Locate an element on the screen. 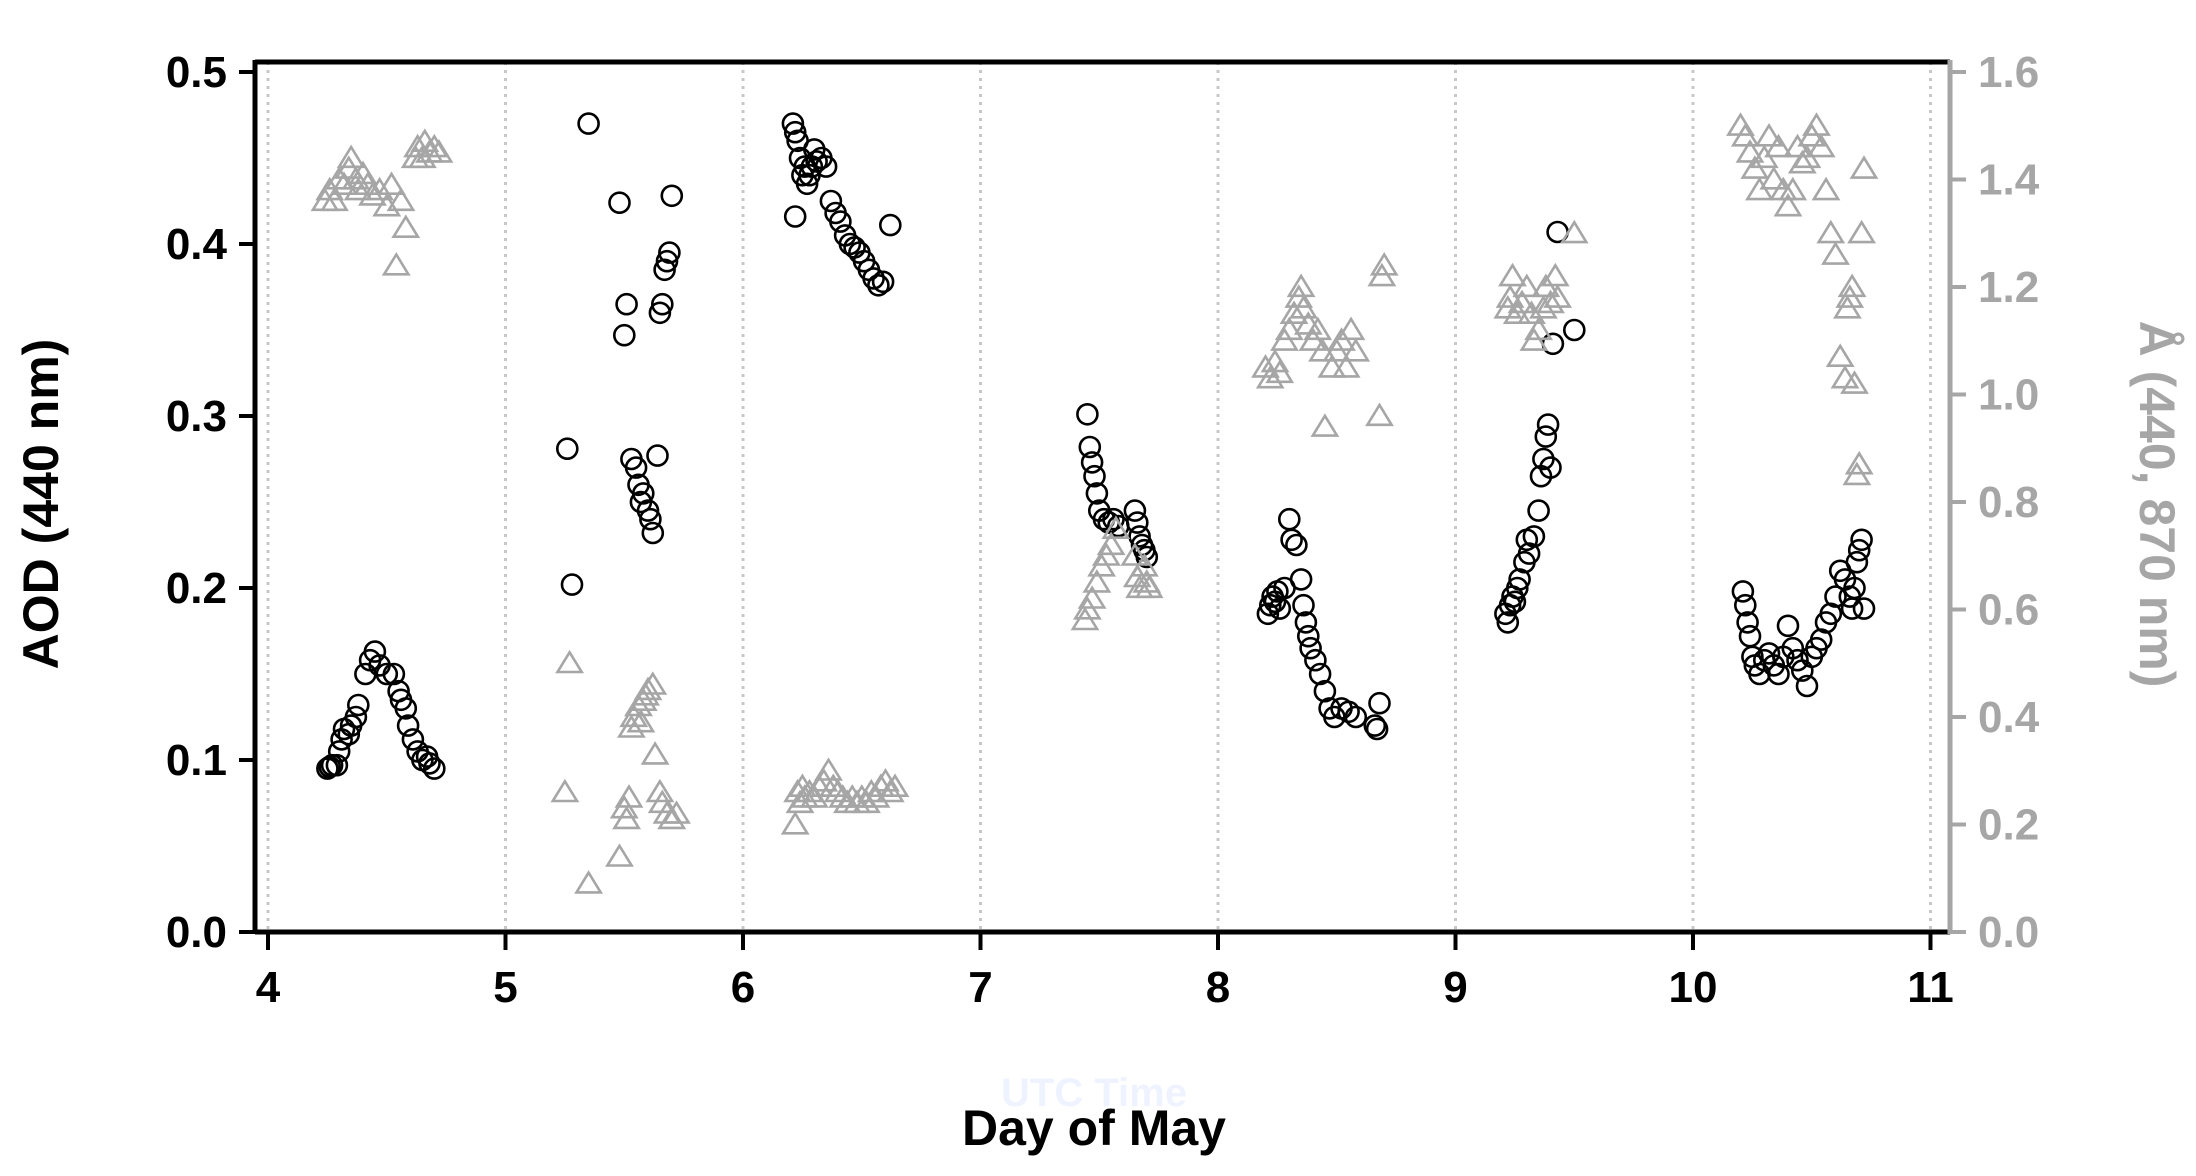 This screenshot has height=1176, width=2196. y-tick-label: 0.4 is located at coordinates (197, 244).